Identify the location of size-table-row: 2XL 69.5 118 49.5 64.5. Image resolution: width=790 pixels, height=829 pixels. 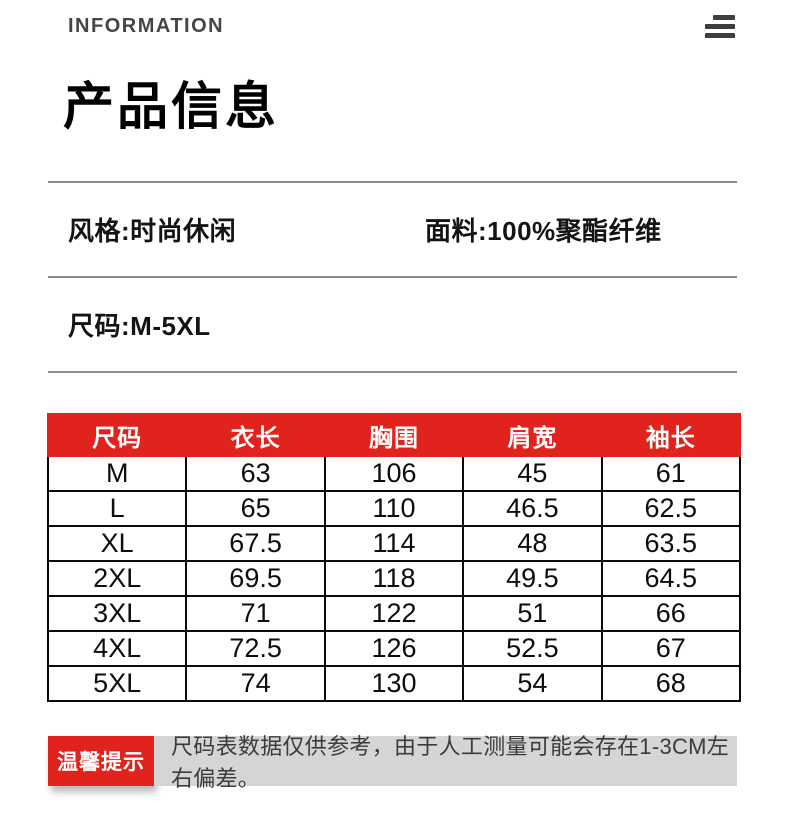
(394, 578).